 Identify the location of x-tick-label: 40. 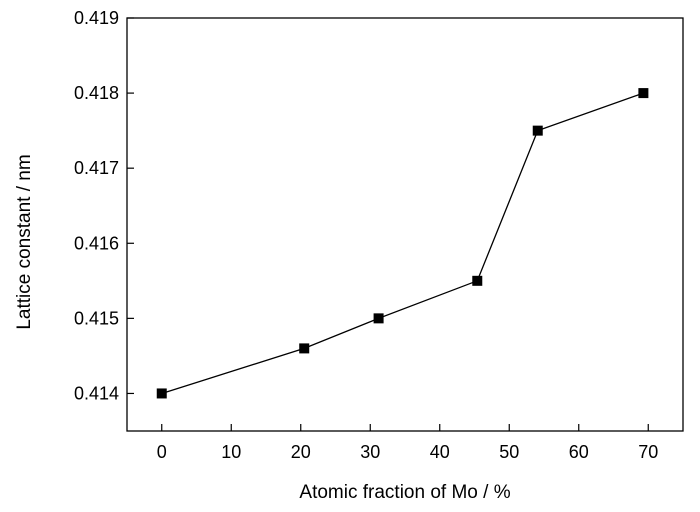
(440, 452).